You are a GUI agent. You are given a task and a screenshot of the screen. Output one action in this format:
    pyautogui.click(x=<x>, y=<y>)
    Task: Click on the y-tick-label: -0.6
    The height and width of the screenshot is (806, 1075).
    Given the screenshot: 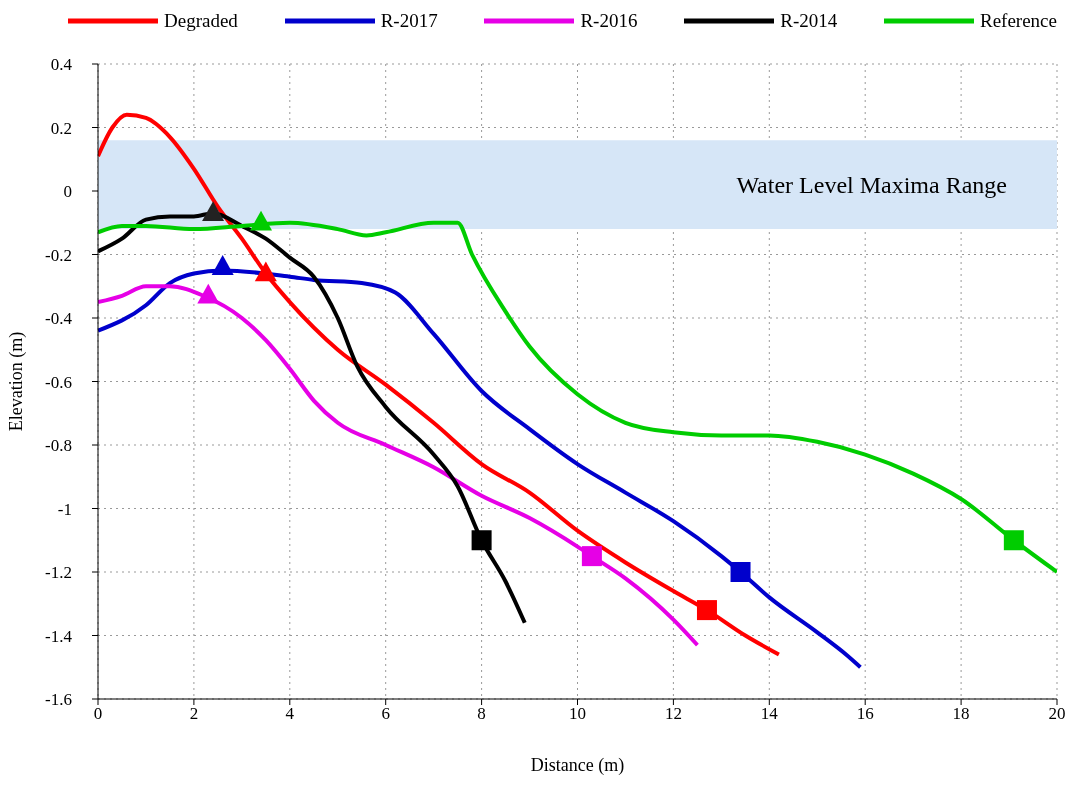 What is the action you would take?
    pyautogui.click(x=58, y=382)
    